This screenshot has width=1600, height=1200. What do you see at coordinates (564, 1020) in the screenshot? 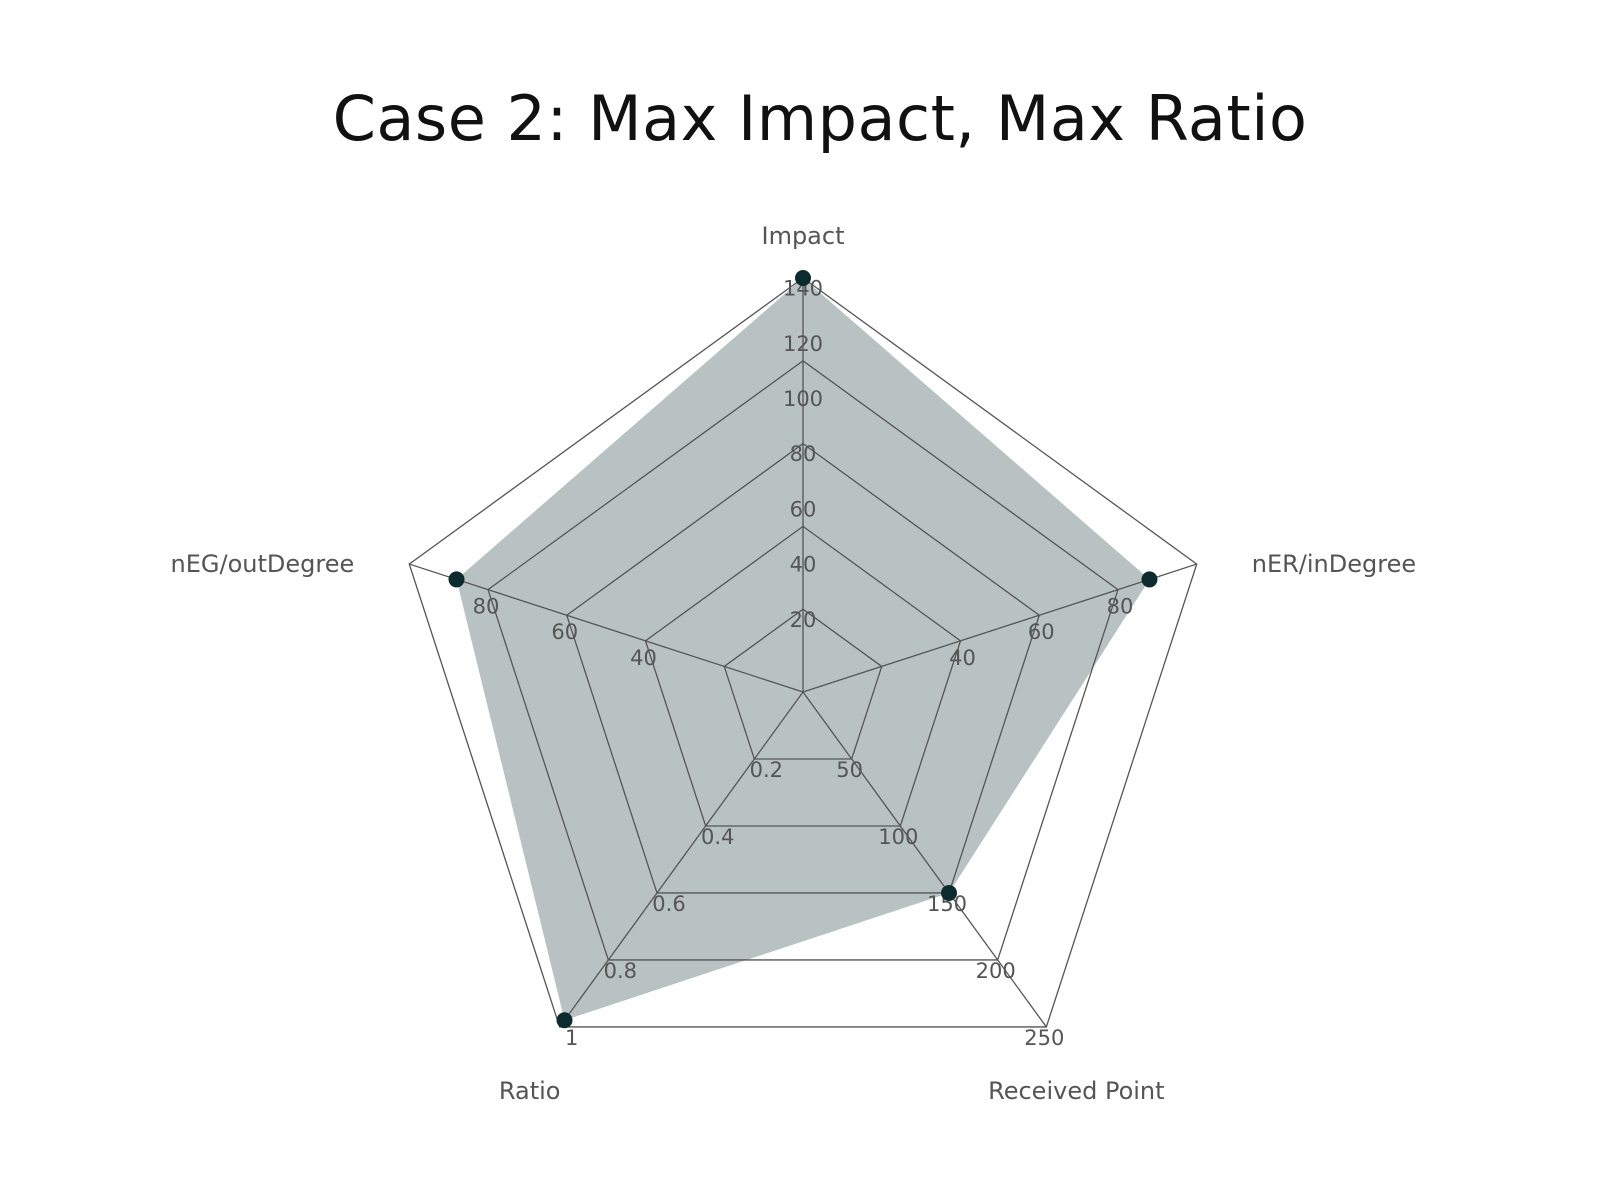
I see `data-point-ratio` at bounding box center [564, 1020].